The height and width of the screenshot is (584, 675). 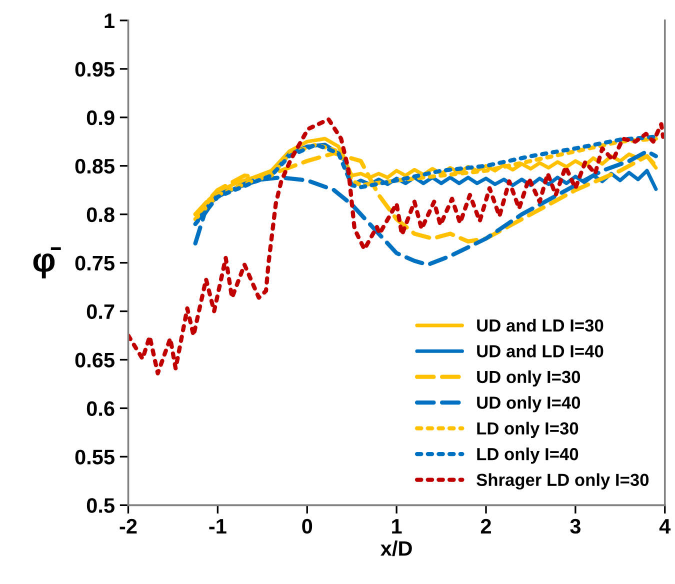 I want to click on x-tick-label: -1, so click(x=217, y=526).